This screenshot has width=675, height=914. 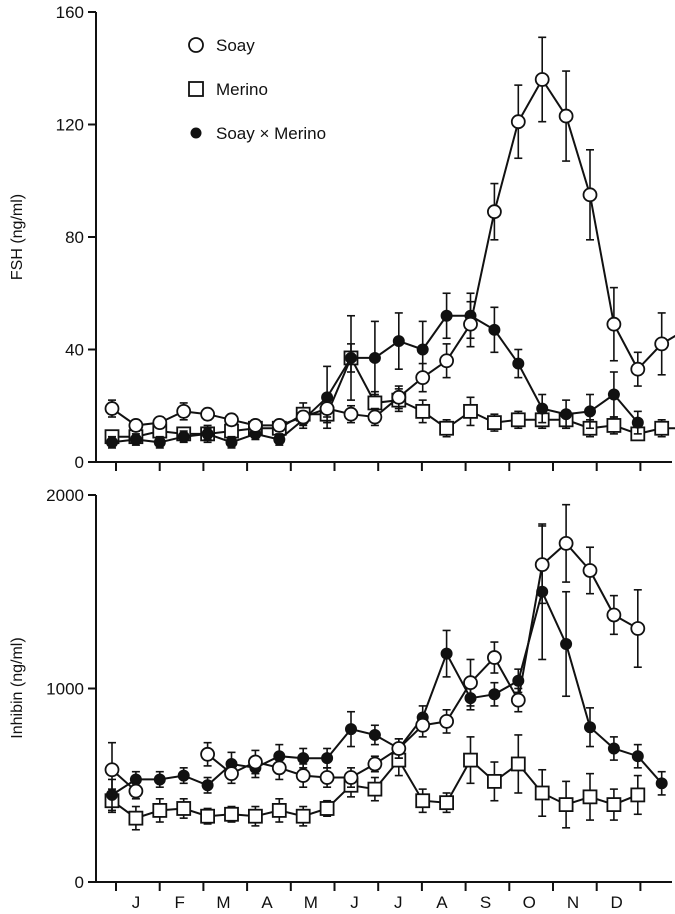 I want to click on month-label: S, so click(x=485, y=902).